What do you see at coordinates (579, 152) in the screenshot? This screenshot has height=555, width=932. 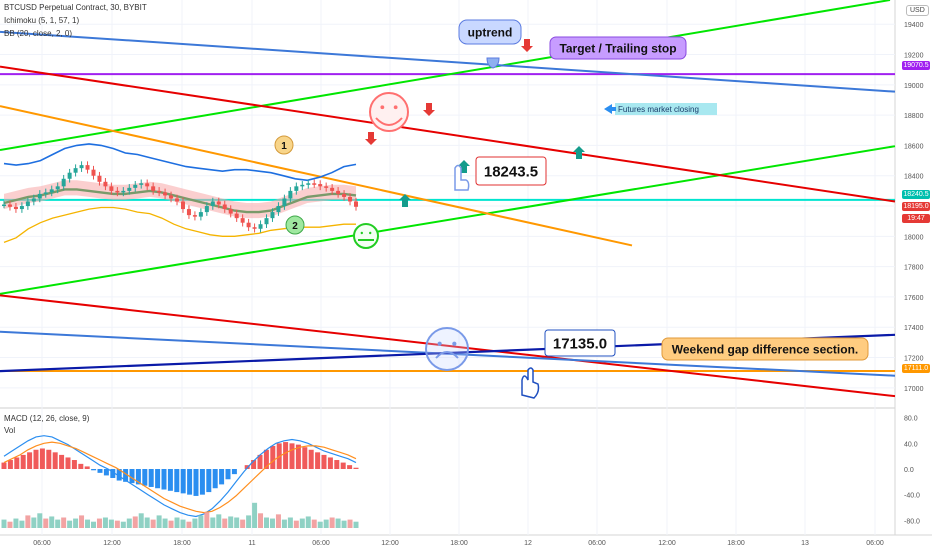 I see `up-arrow-icon` at bounding box center [579, 152].